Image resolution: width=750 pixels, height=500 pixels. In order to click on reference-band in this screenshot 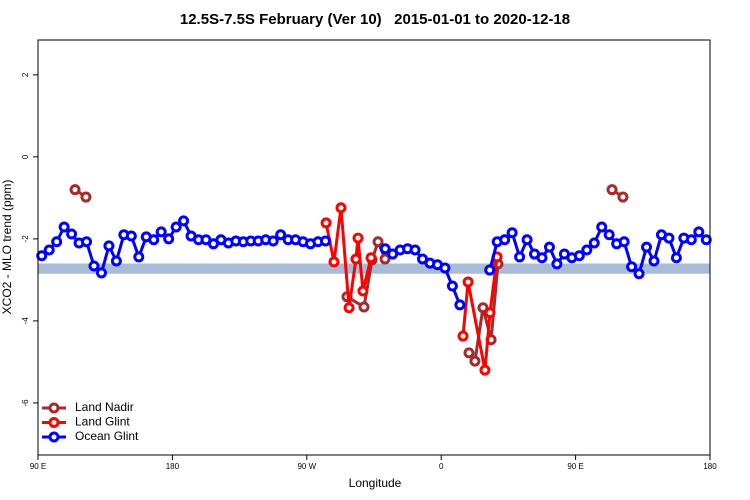, I will do `click(374, 268)`.